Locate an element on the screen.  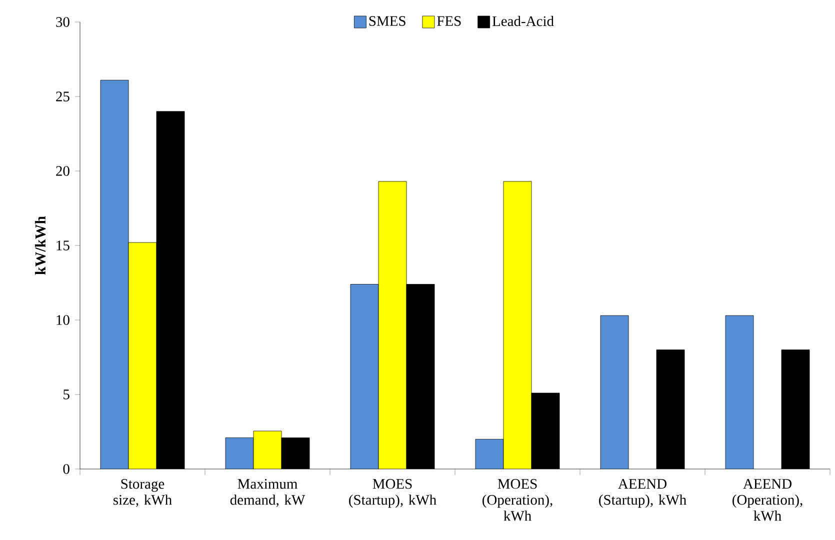
y-tick-label: 25 is located at coordinates (63, 97).